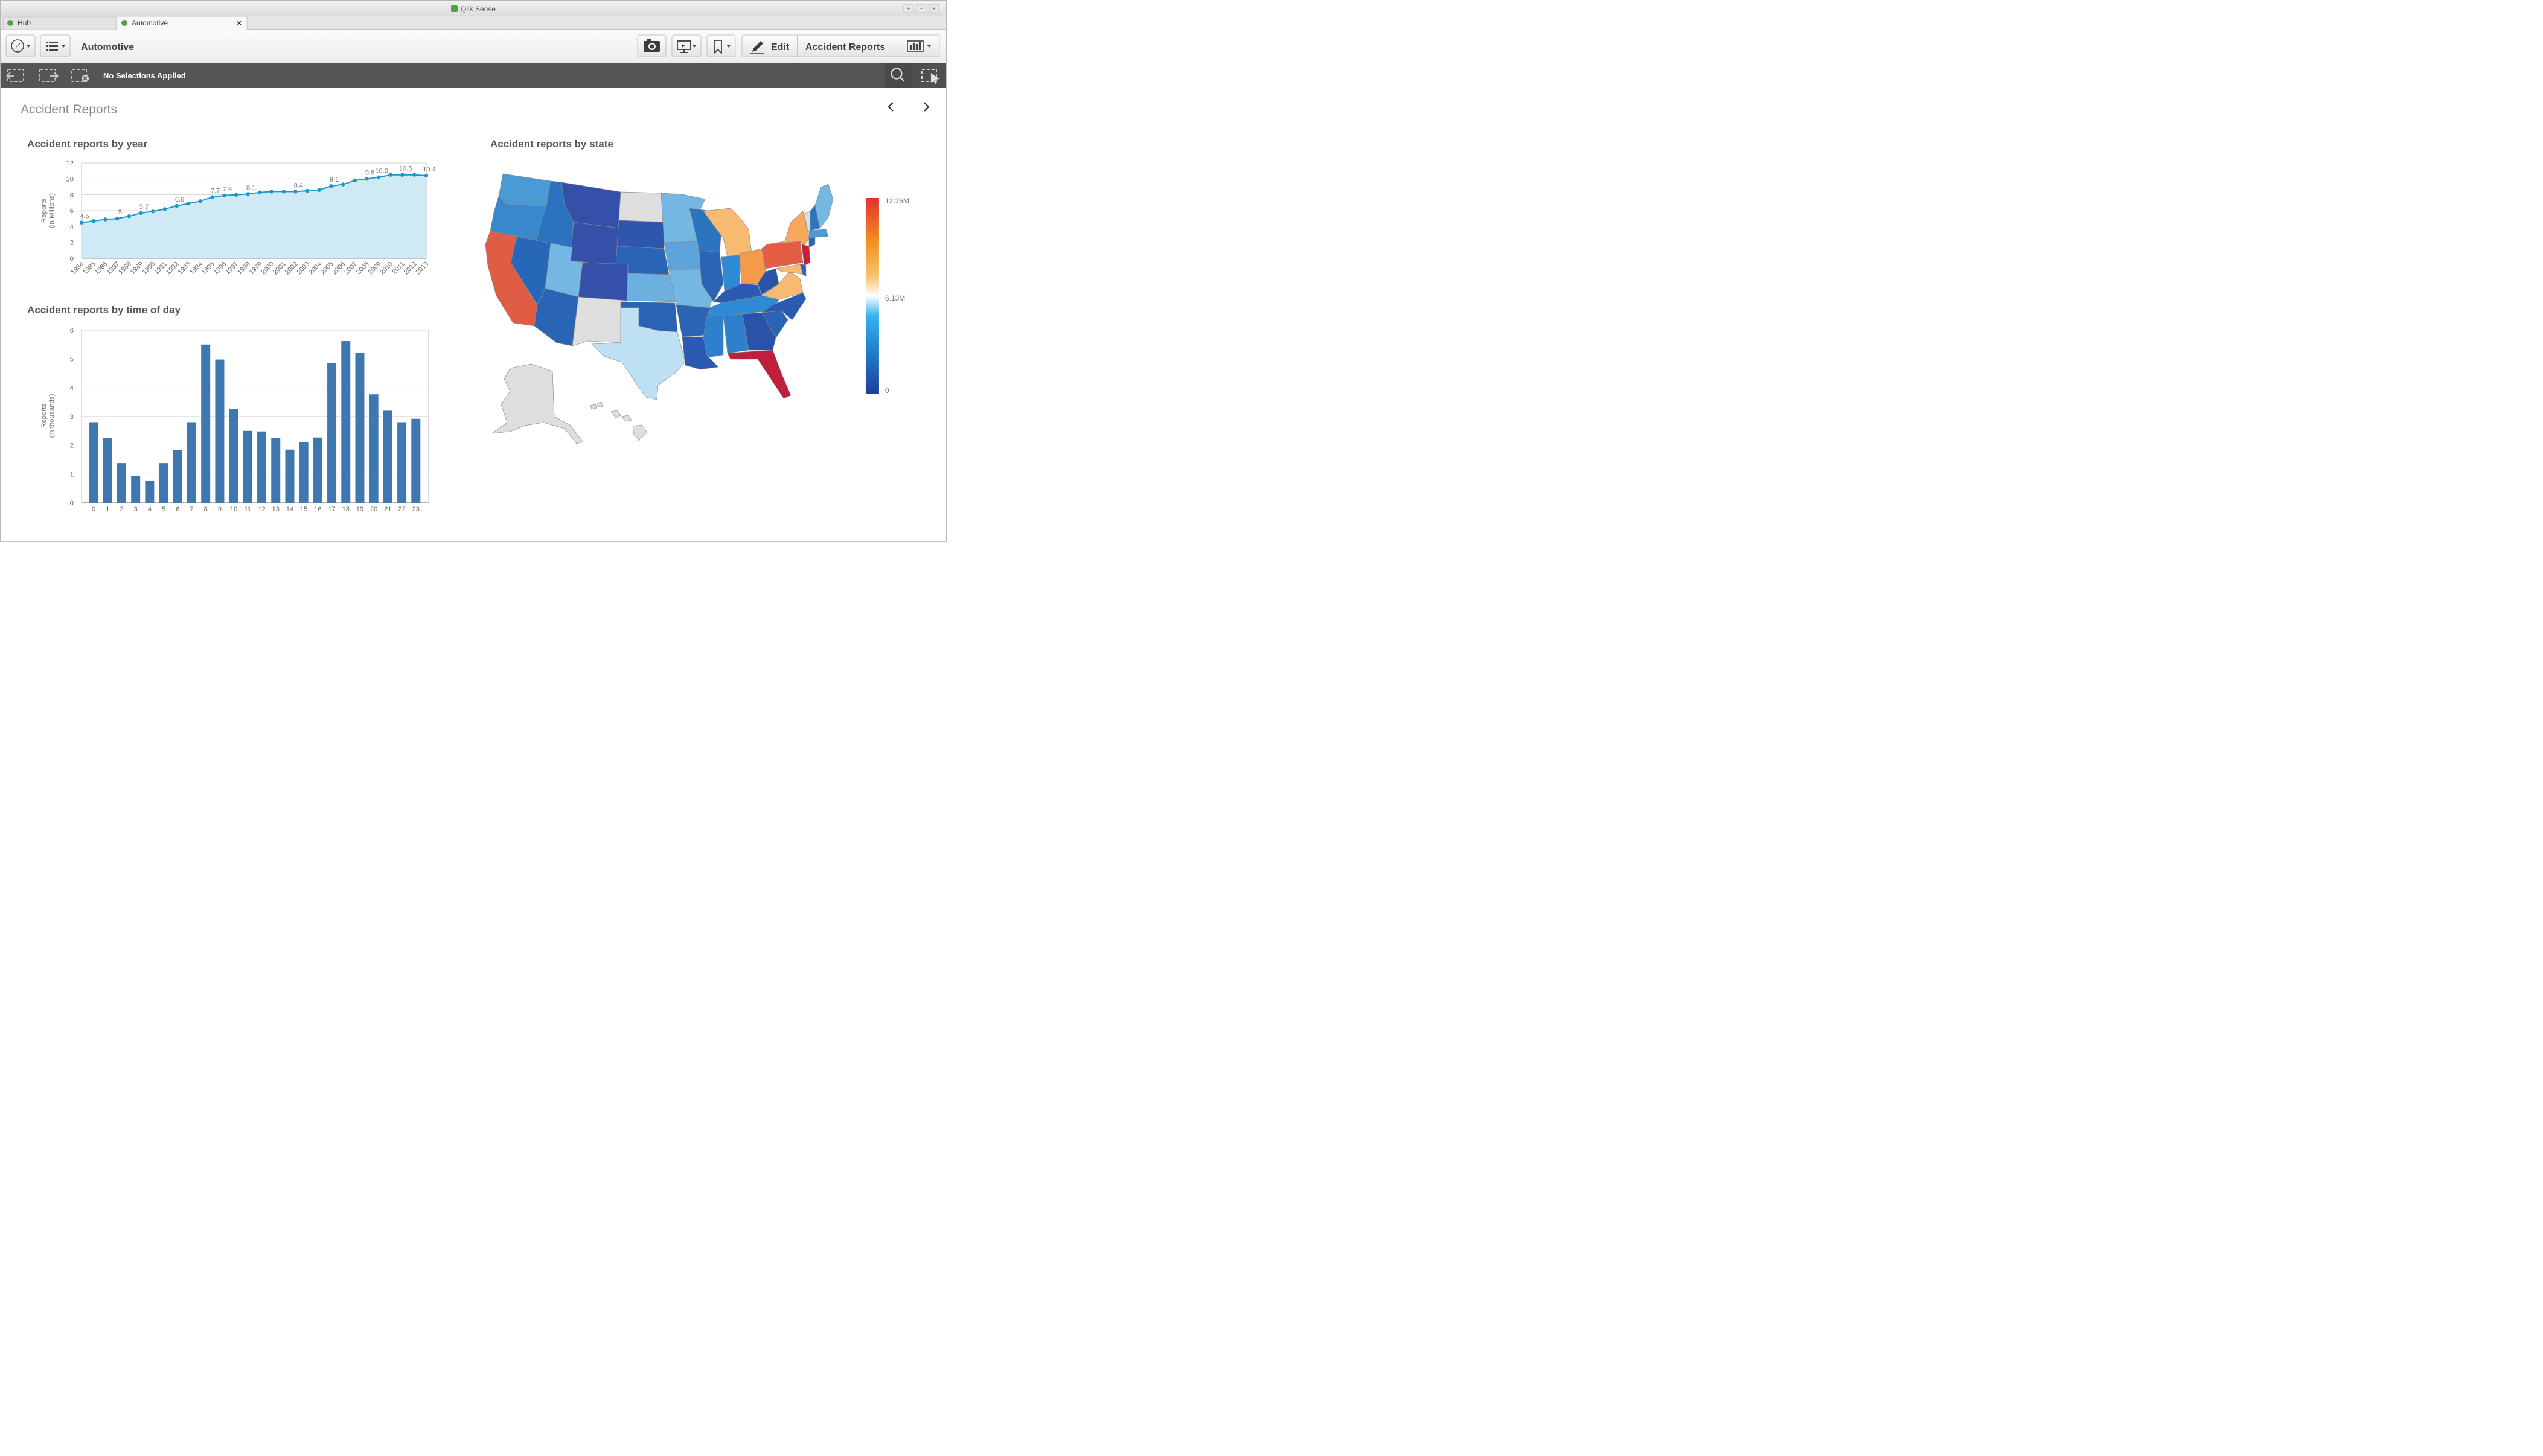 The height and width of the screenshot is (1456, 2543). I want to click on map-region-michigan, so click(727, 233).